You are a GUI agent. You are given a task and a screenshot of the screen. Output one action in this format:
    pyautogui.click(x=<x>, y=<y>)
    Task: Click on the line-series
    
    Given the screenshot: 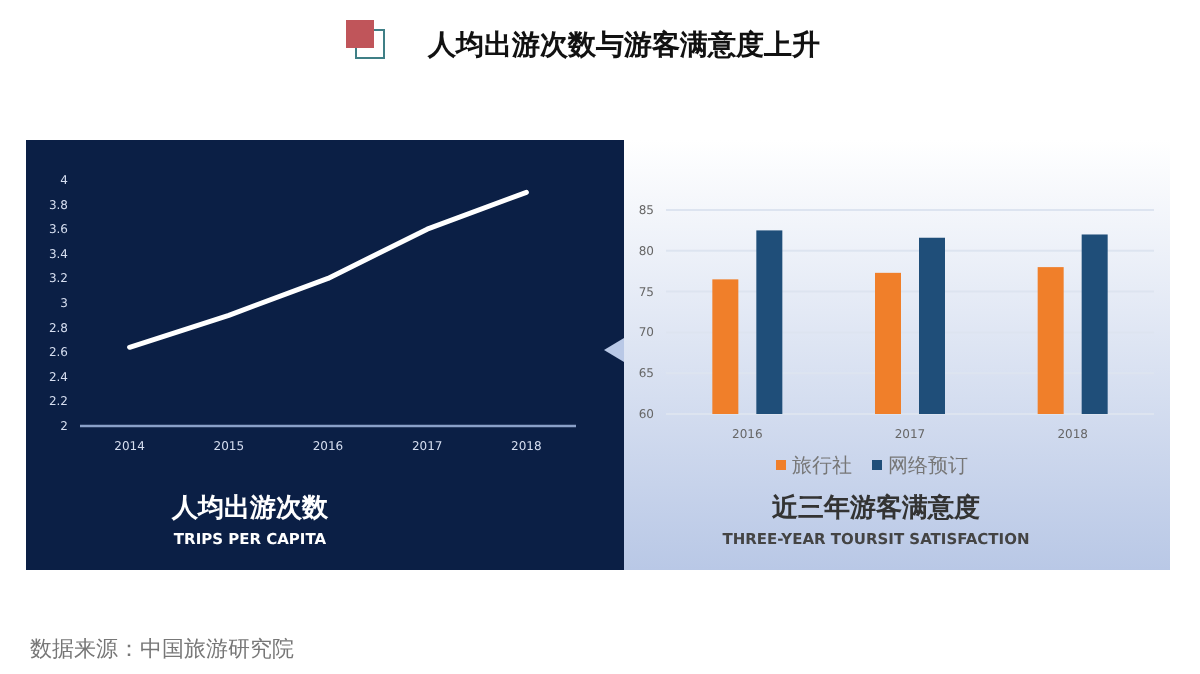 What is the action you would take?
    pyautogui.click(x=328, y=269)
    